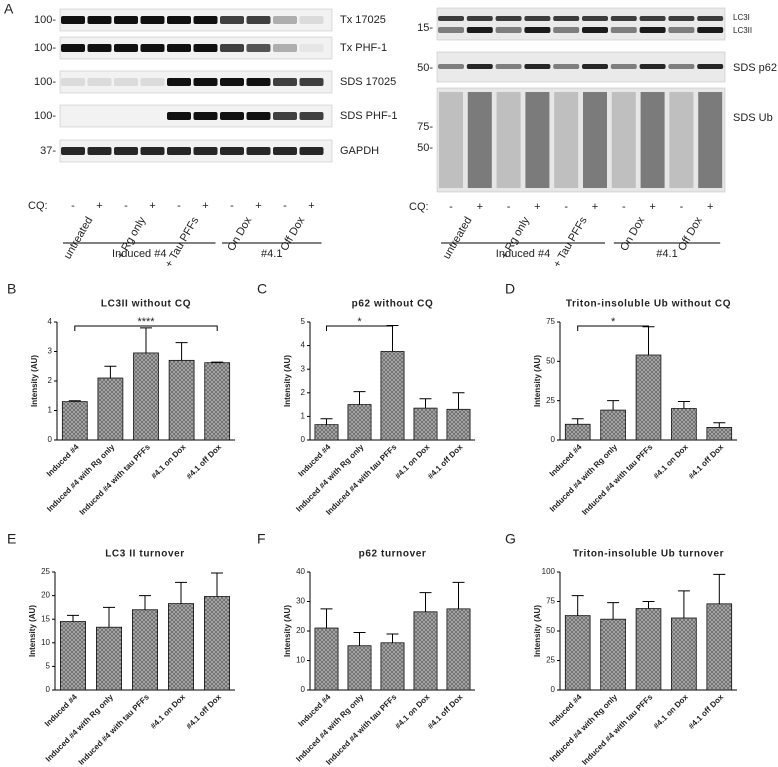 The image size is (778, 767). I want to click on chart-title: LC3II without CQ, so click(146, 304).